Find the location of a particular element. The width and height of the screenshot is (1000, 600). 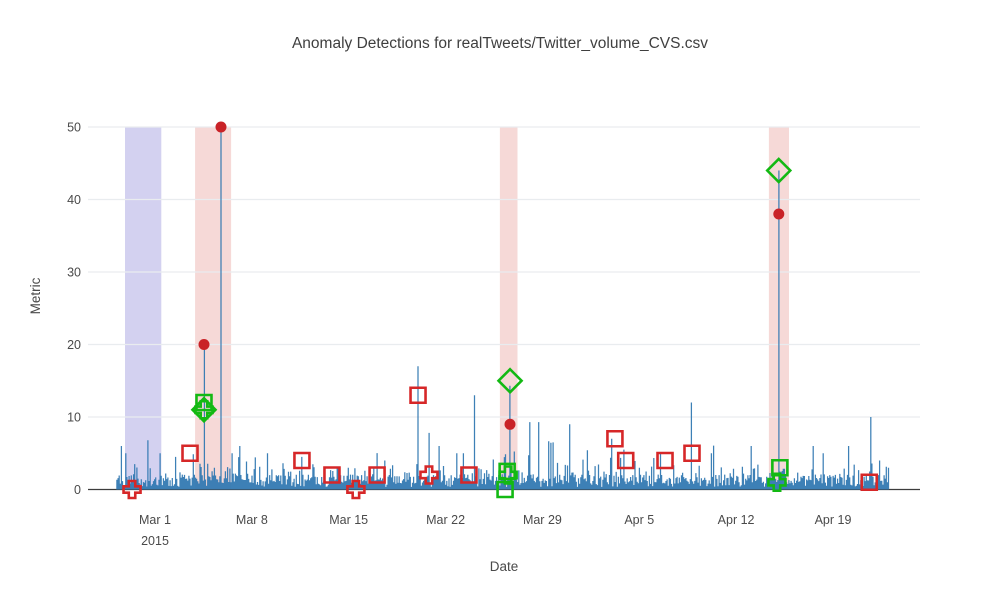

x-tick-label: Apr 12 is located at coordinates (736, 520).